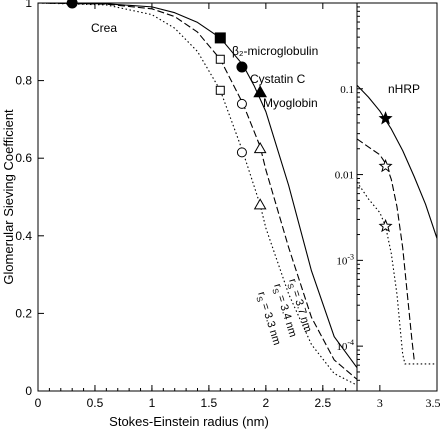  Describe the element at coordinates (152, 403) in the screenshot. I see `x-tick-label: 1` at that location.